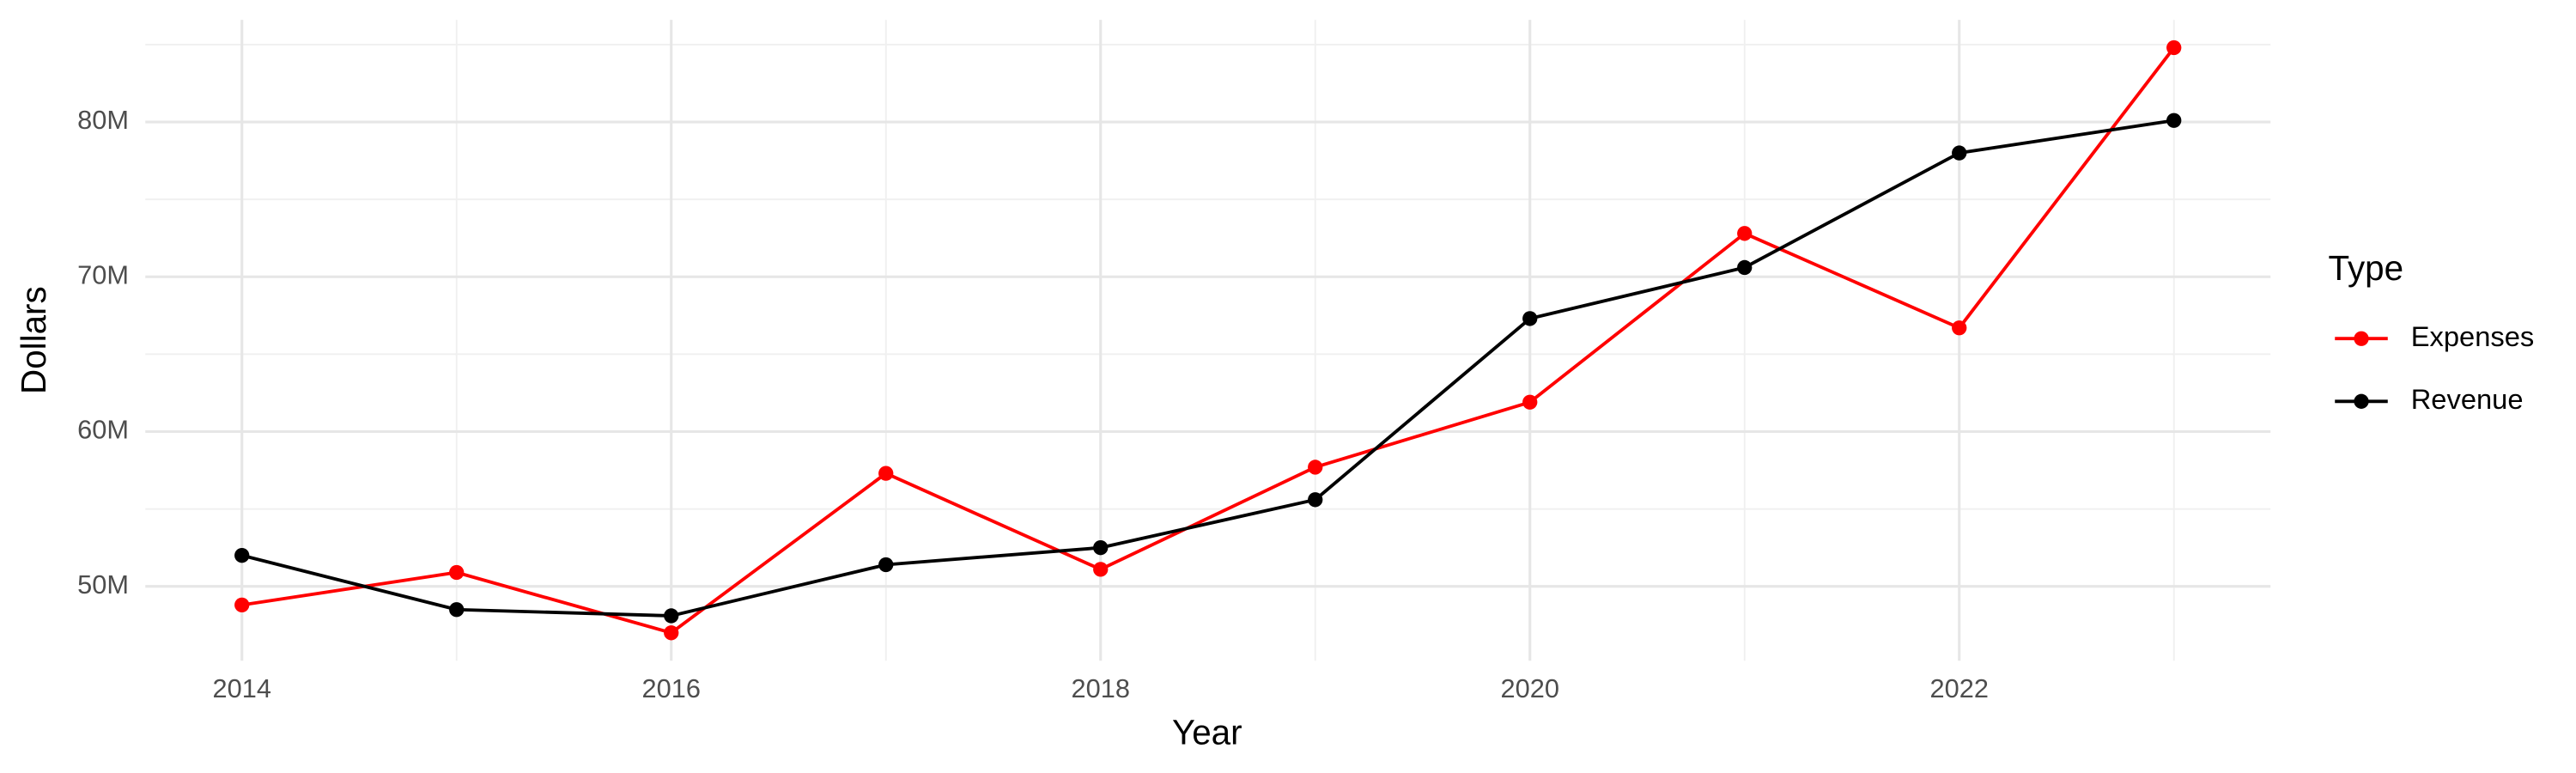  What do you see at coordinates (242, 688) in the screenshot?
I see `x-tick-label: 2014` at bounding box center [242, 688].